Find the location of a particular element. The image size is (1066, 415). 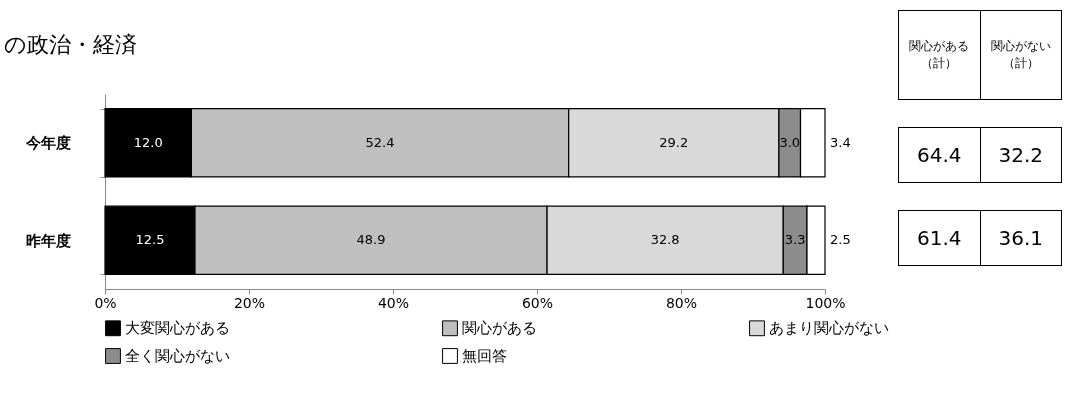

data-label: 12.0 is located at coordinates (148, 142).